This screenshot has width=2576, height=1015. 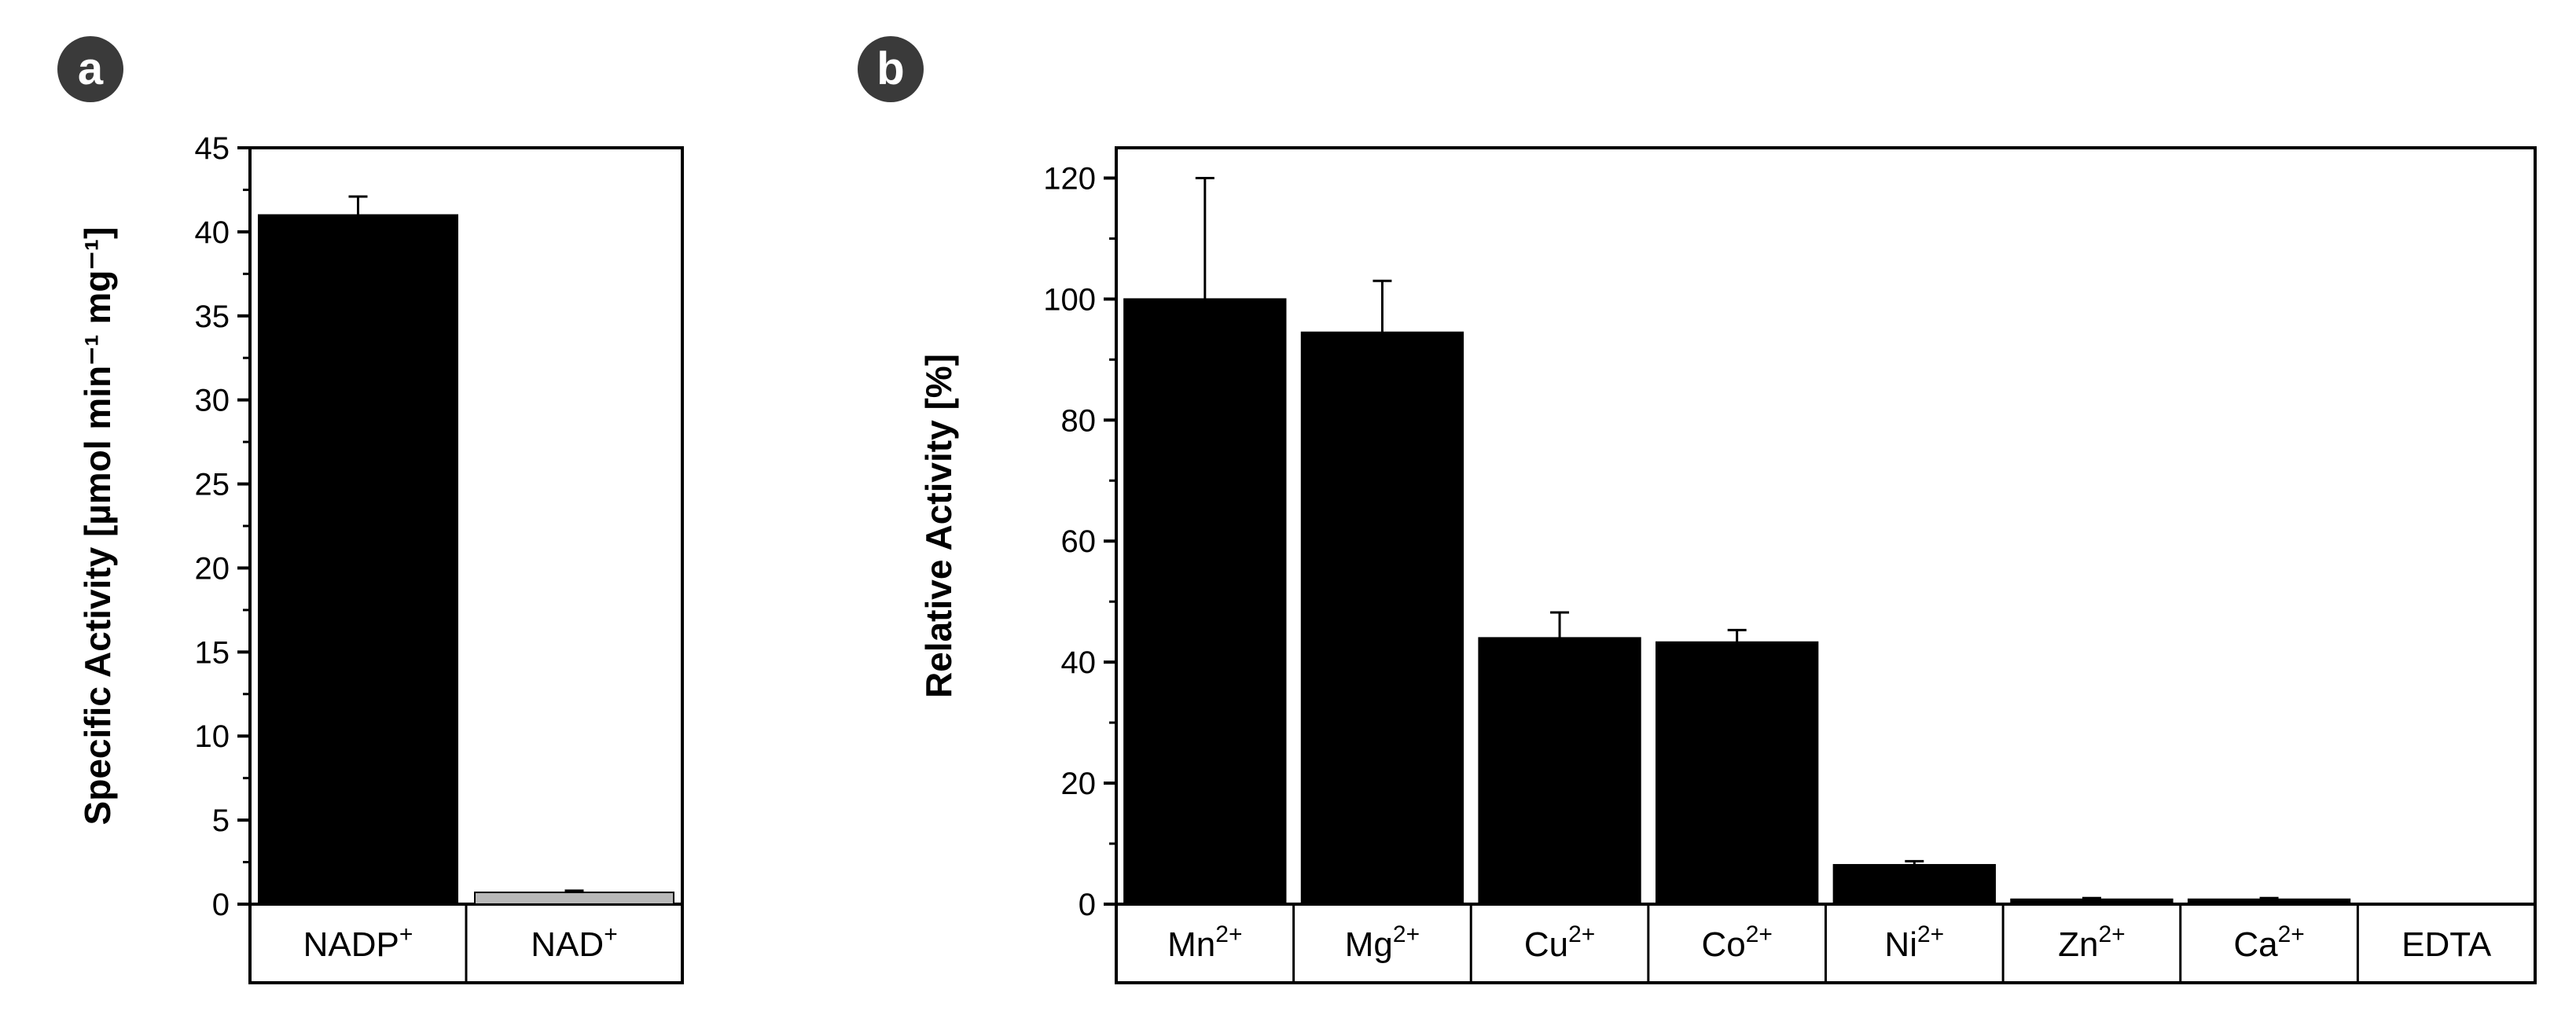 I want to click on panel-b-ytick-label: 120, so click(x=1069, y=179).